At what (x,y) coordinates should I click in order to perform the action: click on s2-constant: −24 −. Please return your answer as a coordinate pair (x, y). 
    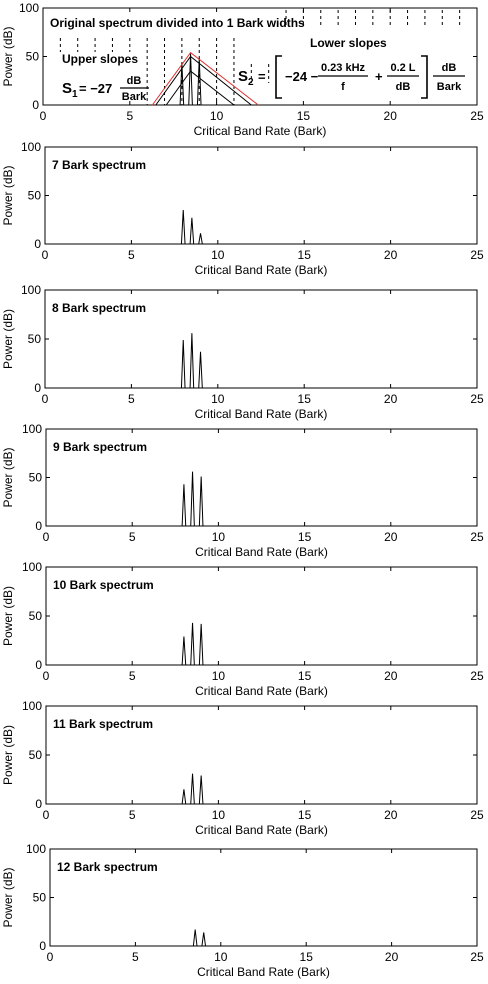
    Looking at the image, I should click on (302, 76).